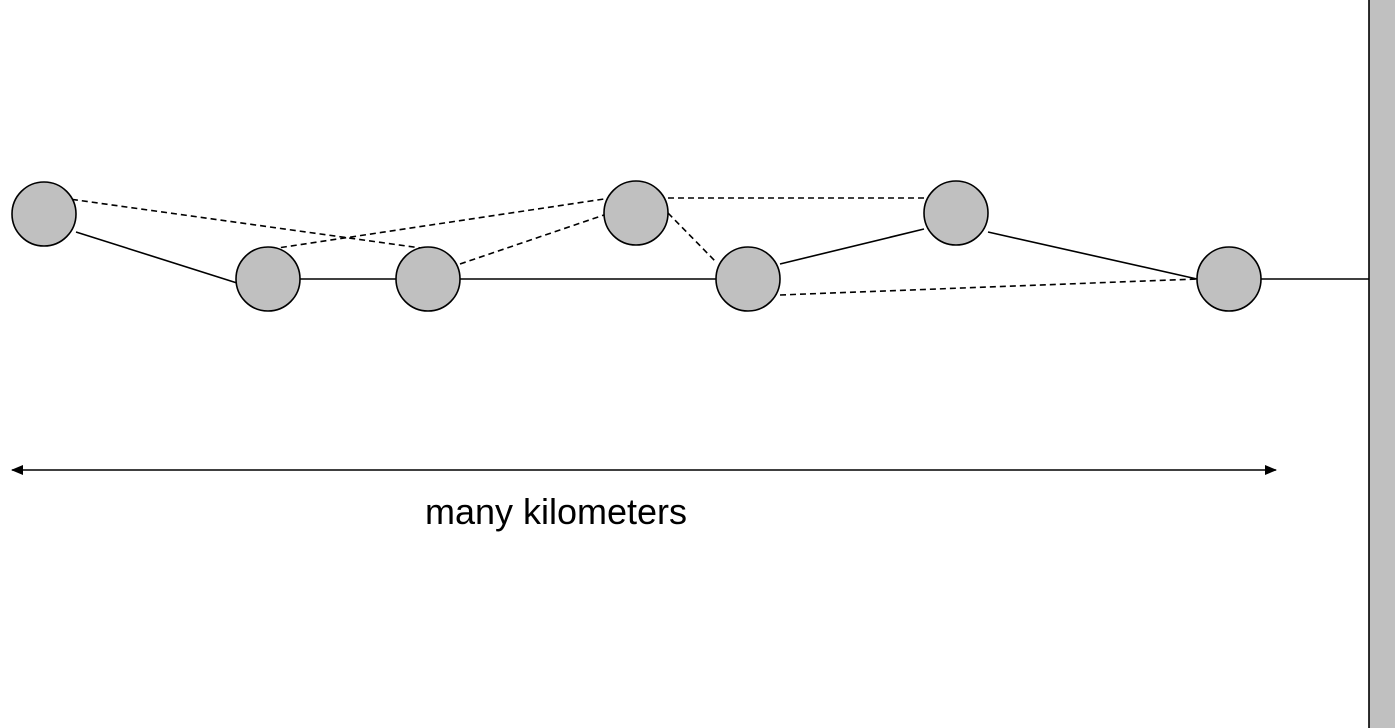 This screenshot has height=728, width=1395. Describe the element at coordinates (1381, 364) in the screenshot. I see `wall-station` at that location.